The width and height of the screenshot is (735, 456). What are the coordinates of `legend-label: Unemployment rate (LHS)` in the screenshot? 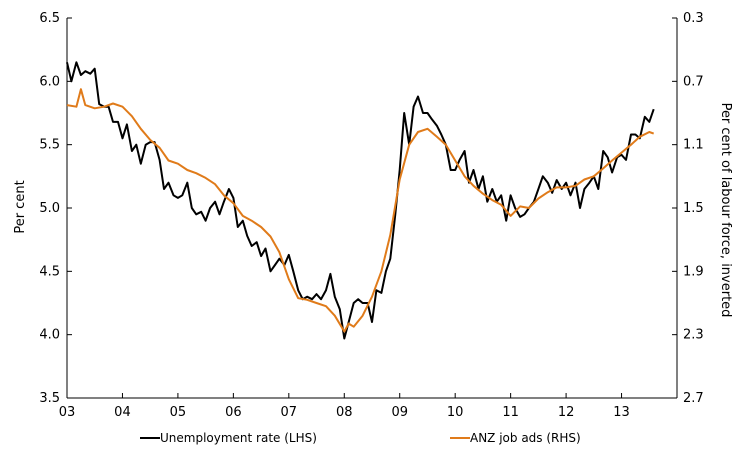 It's located at (238, 438).